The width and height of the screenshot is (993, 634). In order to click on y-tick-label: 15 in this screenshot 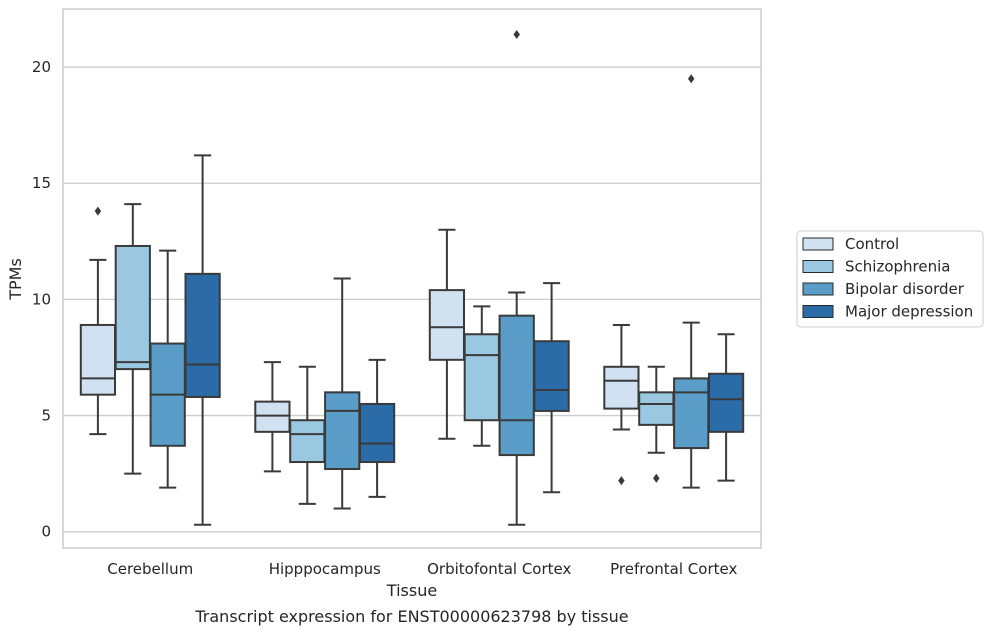, I will do `click(41, 183)`.